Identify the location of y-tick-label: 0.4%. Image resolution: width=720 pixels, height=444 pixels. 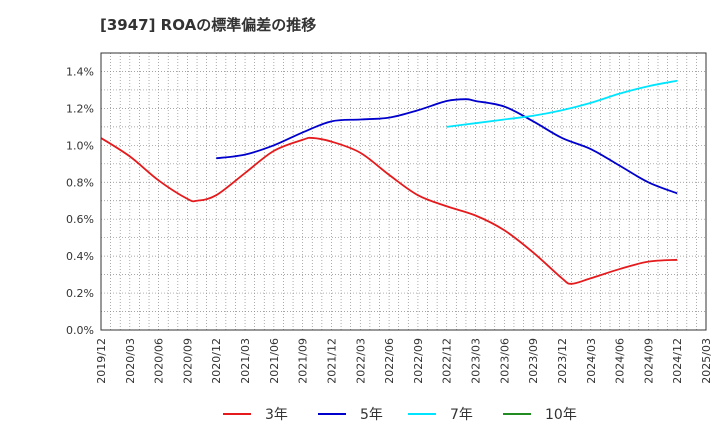
(80, 256).